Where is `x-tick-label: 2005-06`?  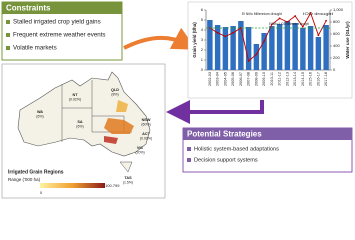
x-tick-label: 2005-06 is located at coordinates (233, 79).